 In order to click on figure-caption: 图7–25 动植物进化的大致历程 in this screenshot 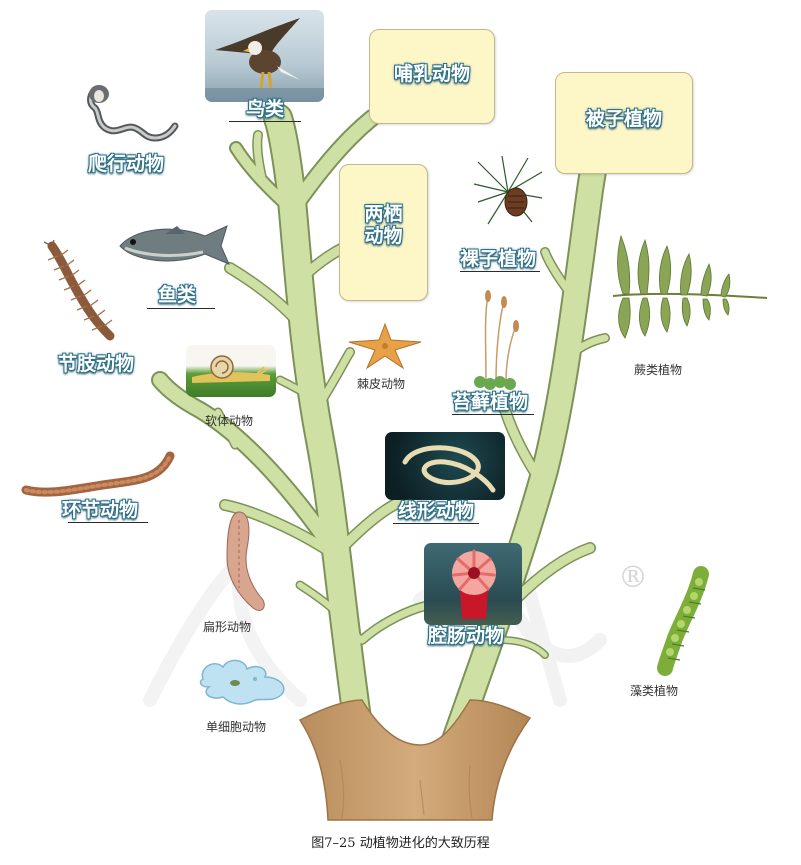, I will do `click(400, 843)`.